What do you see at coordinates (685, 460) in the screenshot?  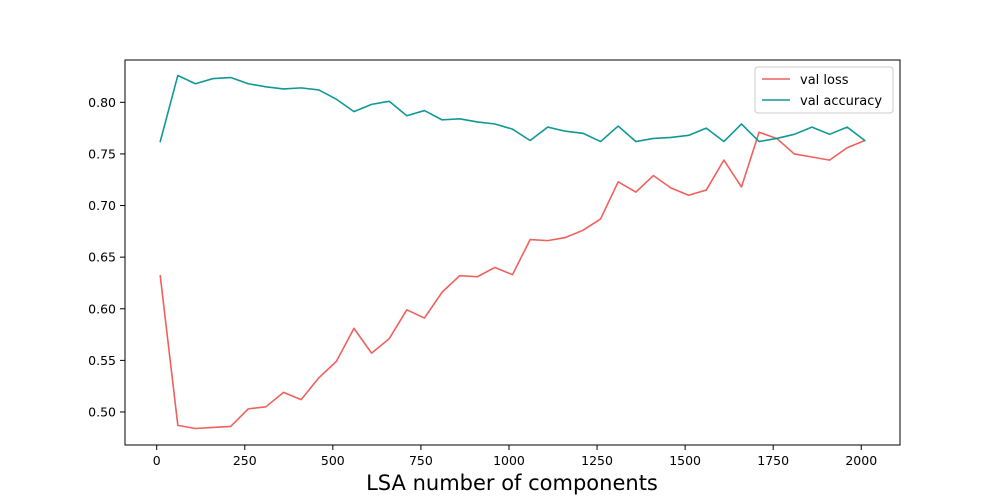 I see `x-tick-label: 1500` at bounding box center [685, 460].